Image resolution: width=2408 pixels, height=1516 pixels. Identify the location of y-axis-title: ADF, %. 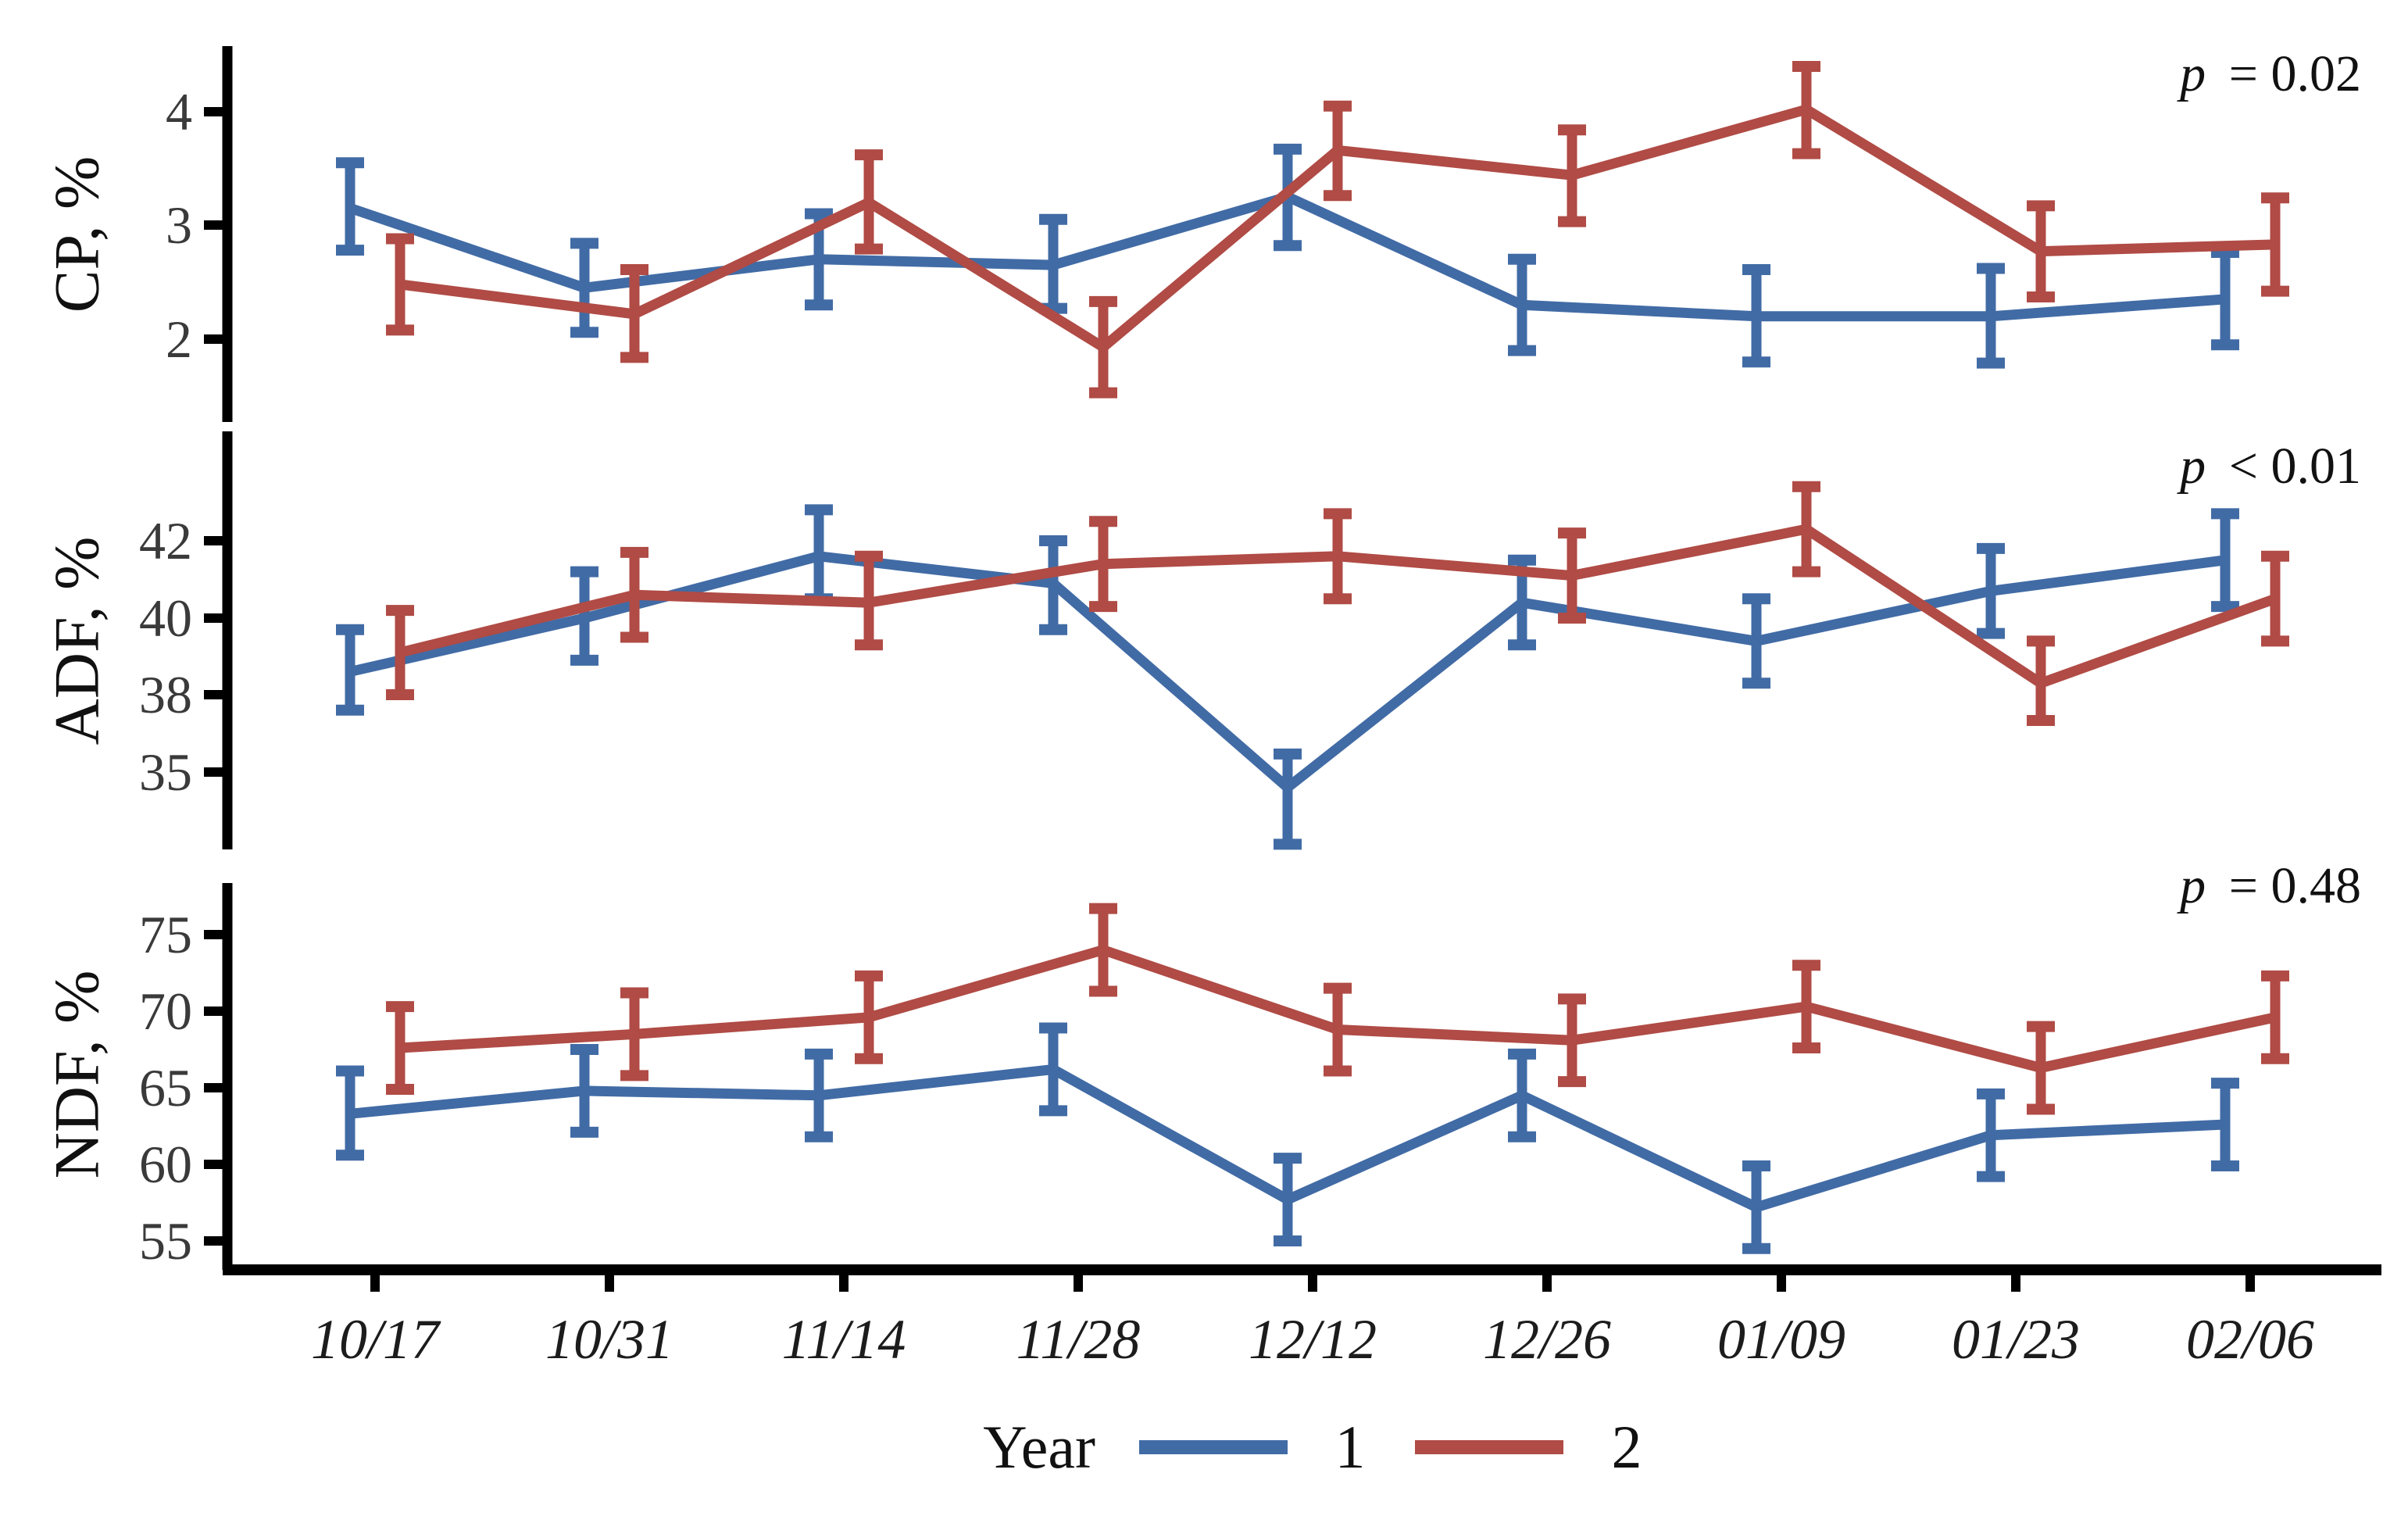
(77, 641).